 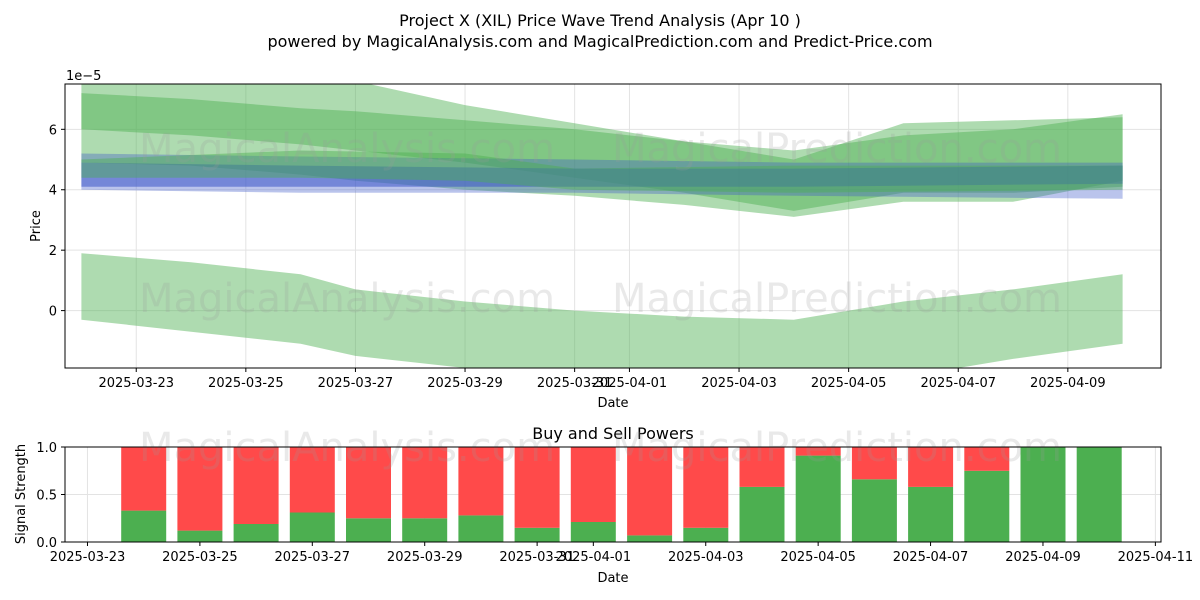 What do you see at coordinates (739, 383) in the screenshot?
I see `top-x-tick-label: 2025-04-03` at bounding box center [739, 383].